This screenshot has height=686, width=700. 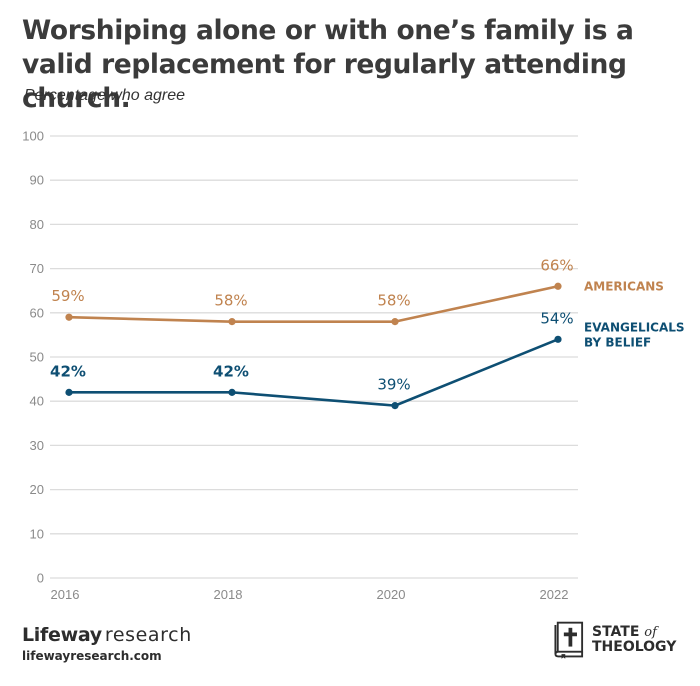 What do you see at coordinates (67, 296) in the screenshot?
I see `data-label: 59%` at bounding box center [67, 296].